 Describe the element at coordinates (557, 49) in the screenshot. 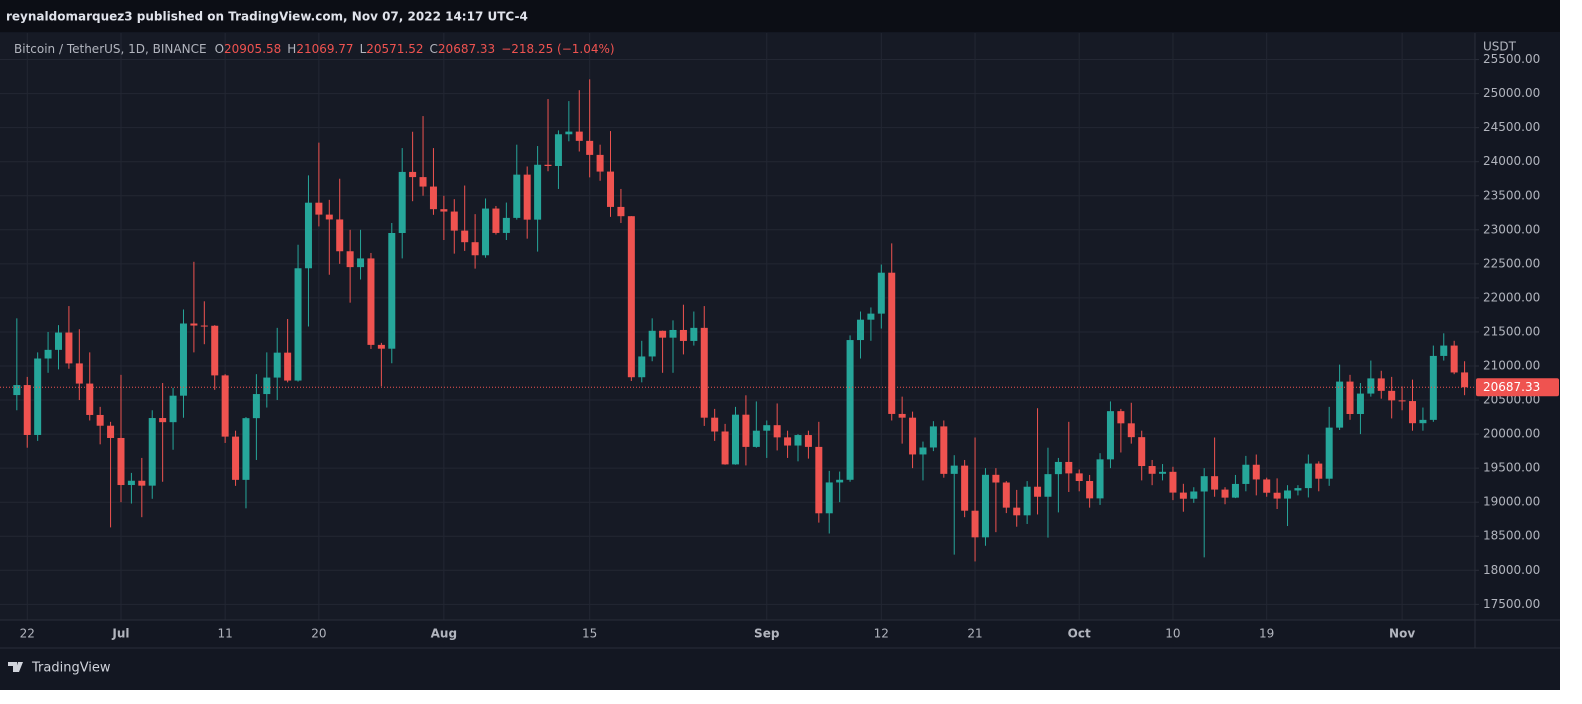

I see `legend-change: −218.25 (−1.04%)` at that location.